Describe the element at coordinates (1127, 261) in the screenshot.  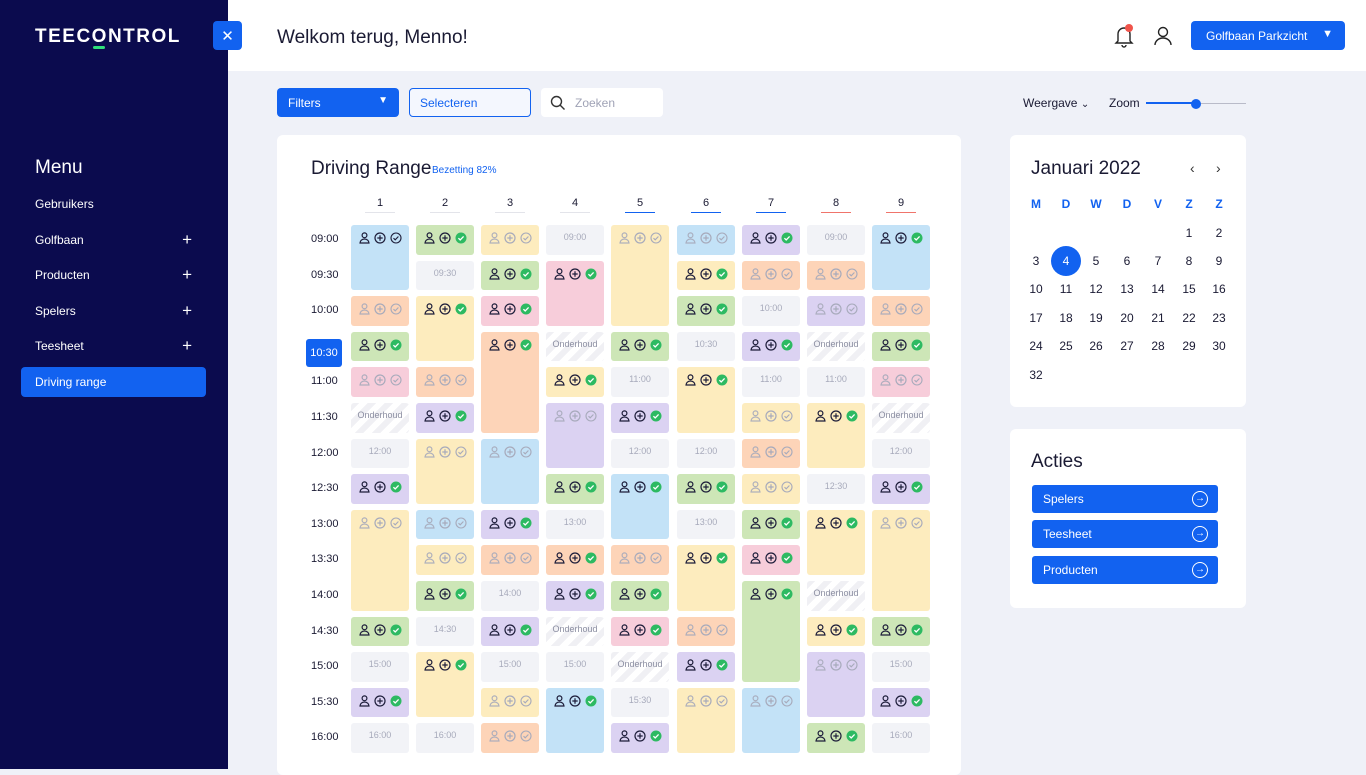
I see `calendar-day: 6` at that location.